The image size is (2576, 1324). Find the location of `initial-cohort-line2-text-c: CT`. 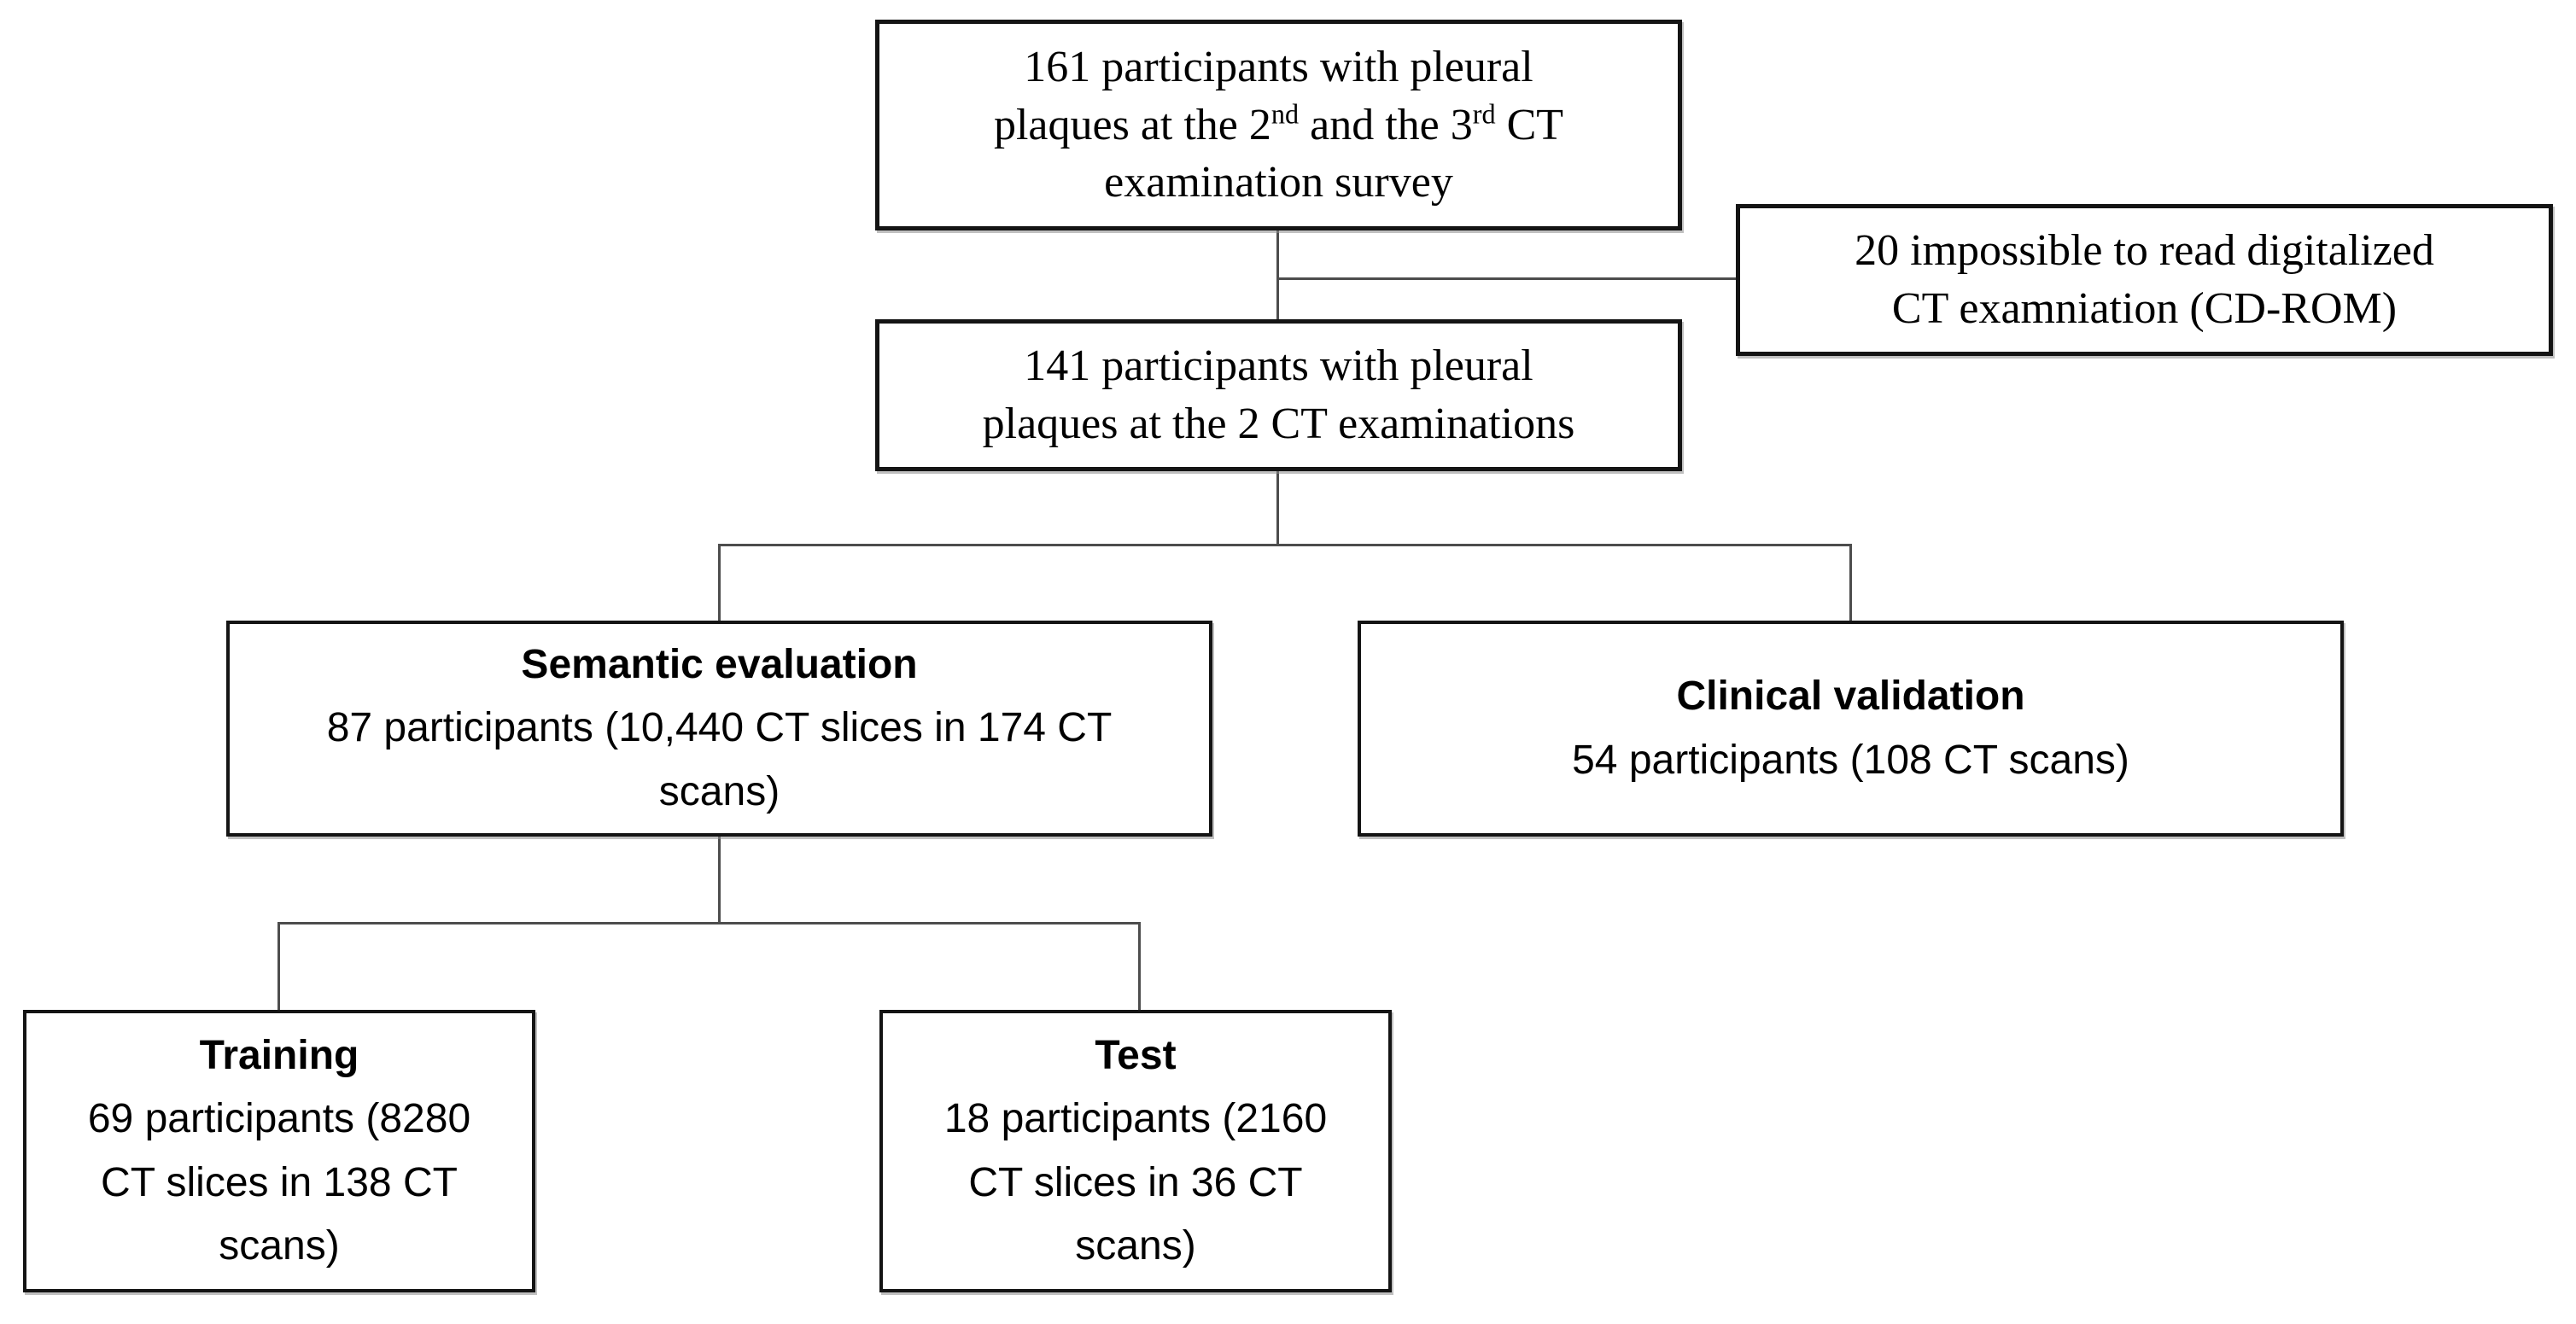

initial-cohort-line2-text-c: CT is located at coordinates (1529, 124).